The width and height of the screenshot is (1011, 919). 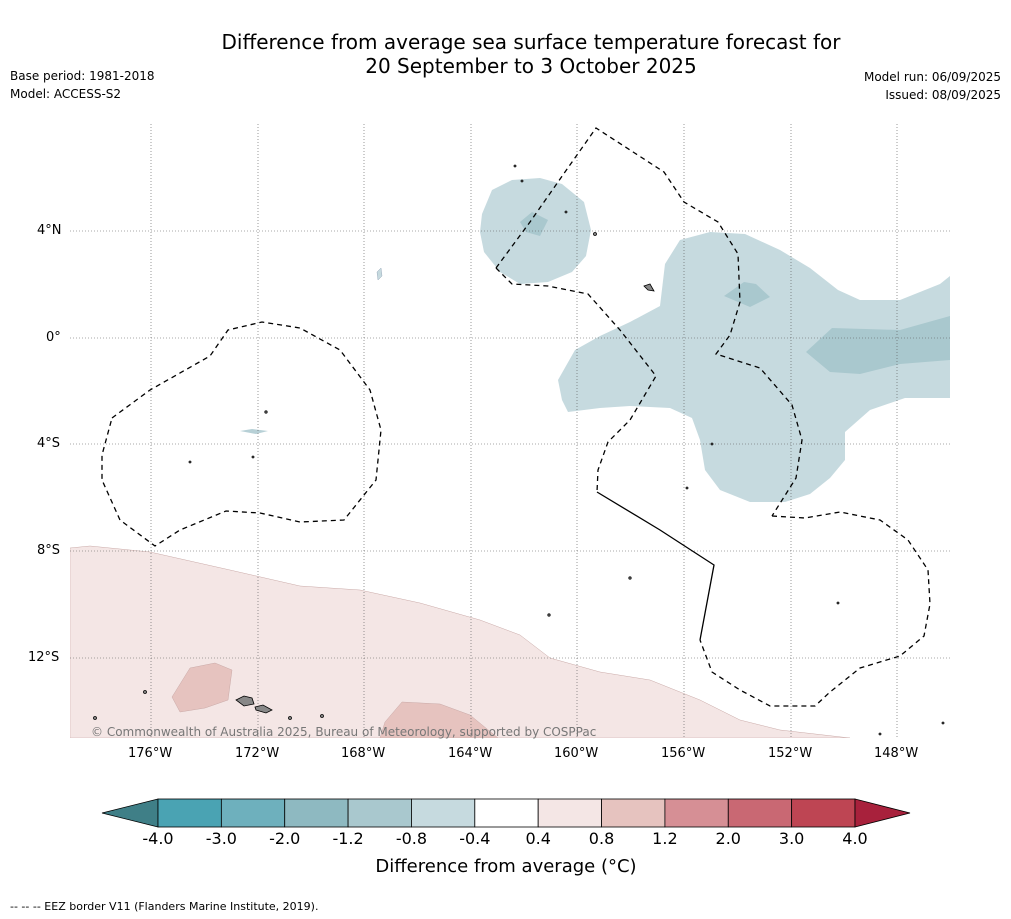 I want to click on colorbar-tick-label: -0.8, so click(x=411, y=838).